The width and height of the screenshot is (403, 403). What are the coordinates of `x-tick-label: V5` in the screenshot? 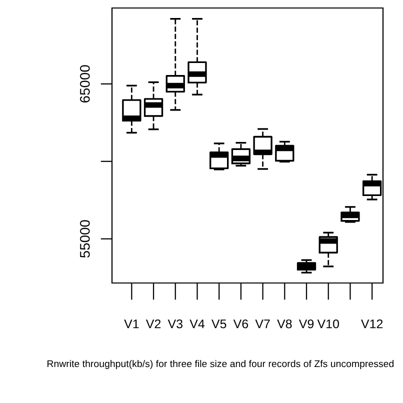 It's located at (219, 324).